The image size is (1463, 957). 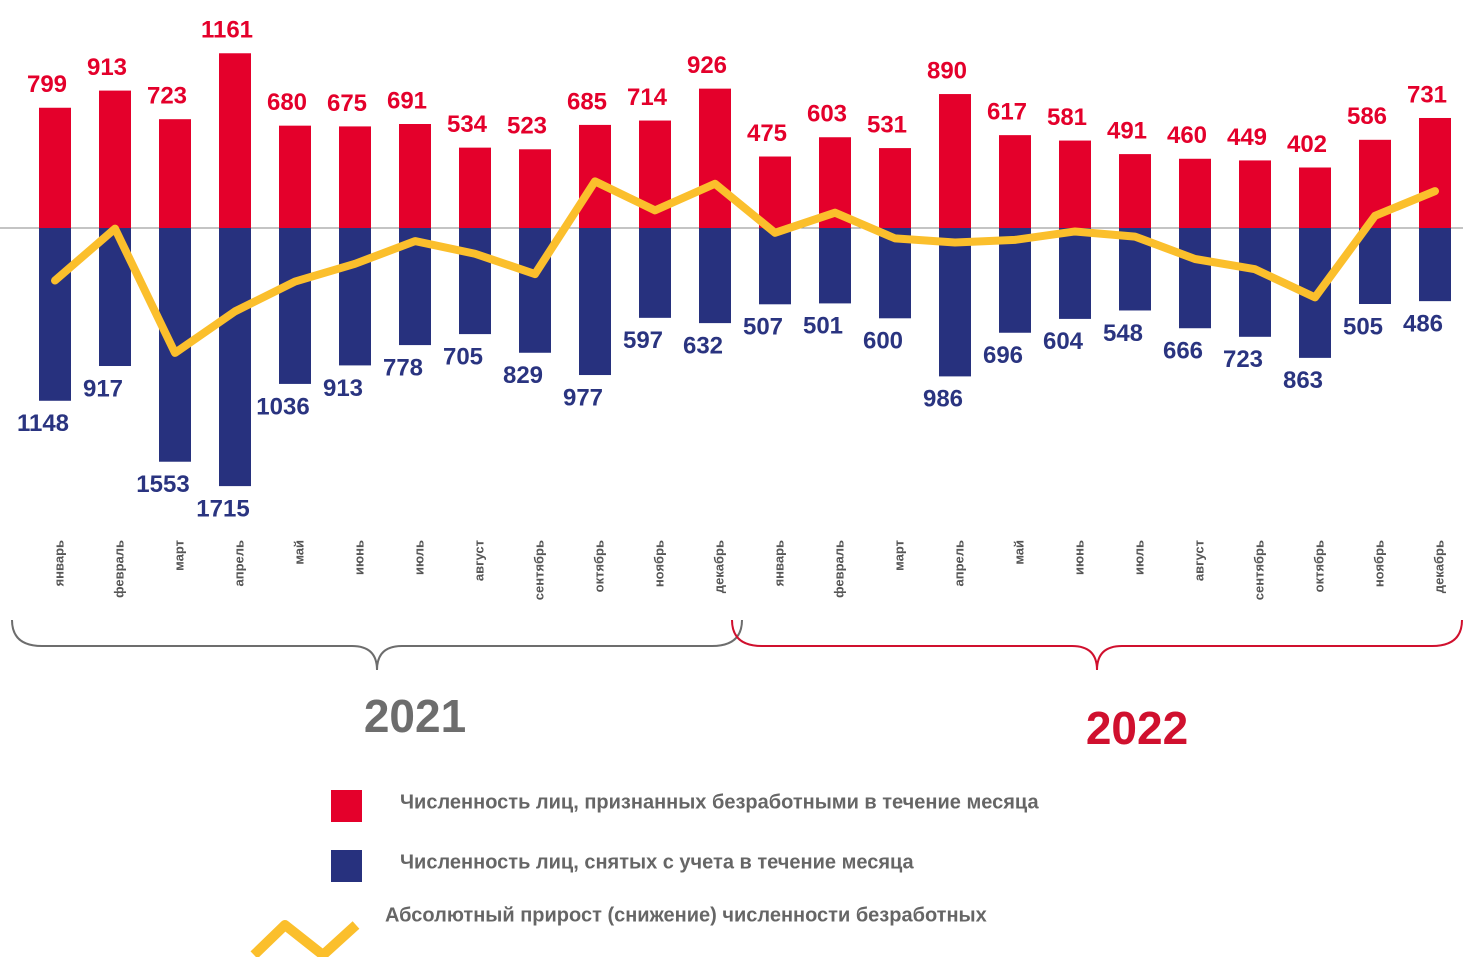 What do you see at coordinates (347, 103) in the screenshot?
I see `value-label: 675` at bounding box center [347, 103].